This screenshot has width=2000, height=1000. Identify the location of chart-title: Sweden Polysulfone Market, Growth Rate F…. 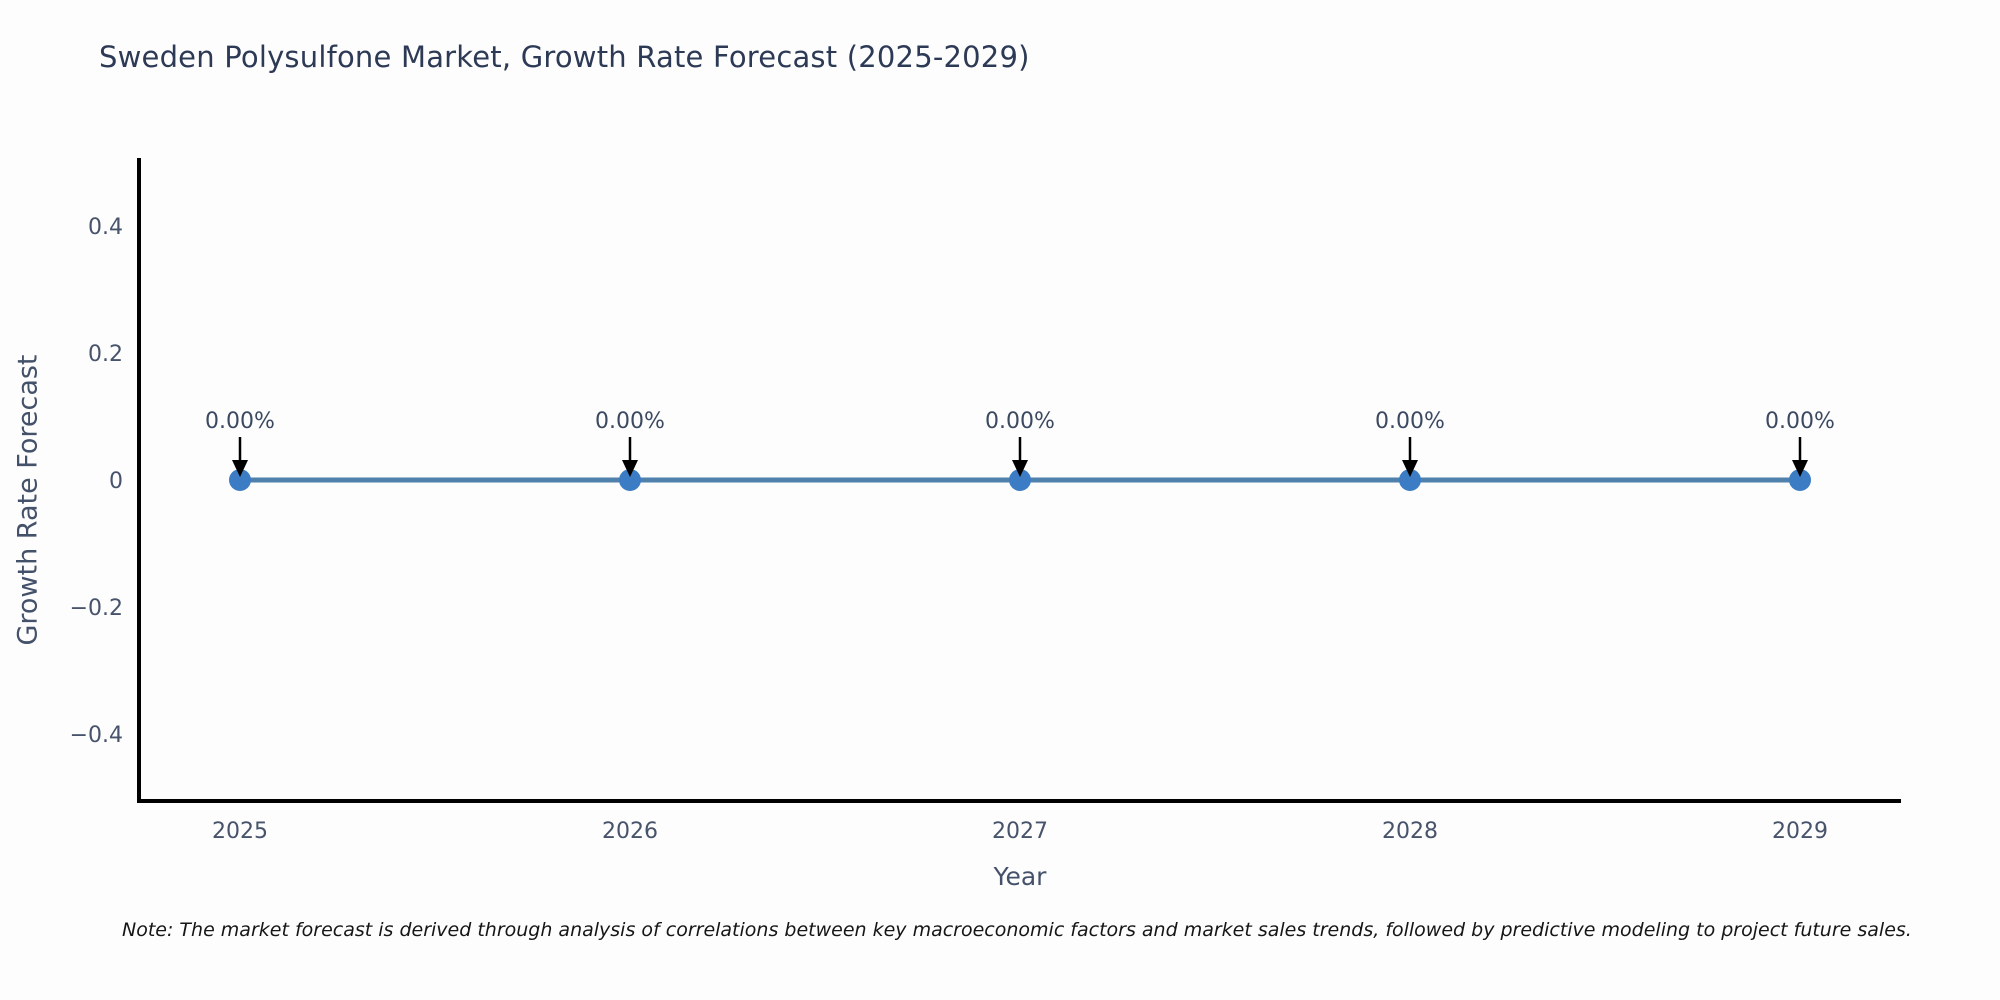
(564, 57).